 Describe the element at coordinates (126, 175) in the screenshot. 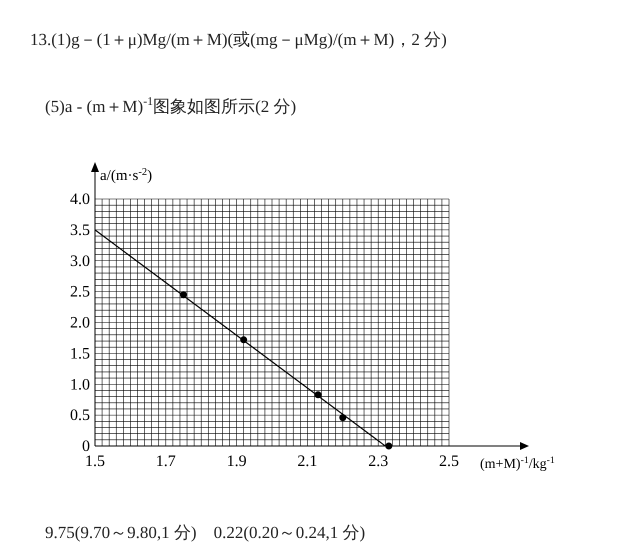

I see `y-axis-title: a/(m·s$^{-2}$)` at that location.